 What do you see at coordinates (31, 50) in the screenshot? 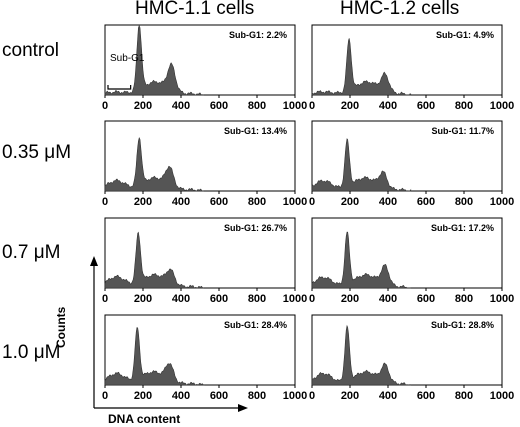
I see `row-label-control: control` at bounding box center [31, 50].